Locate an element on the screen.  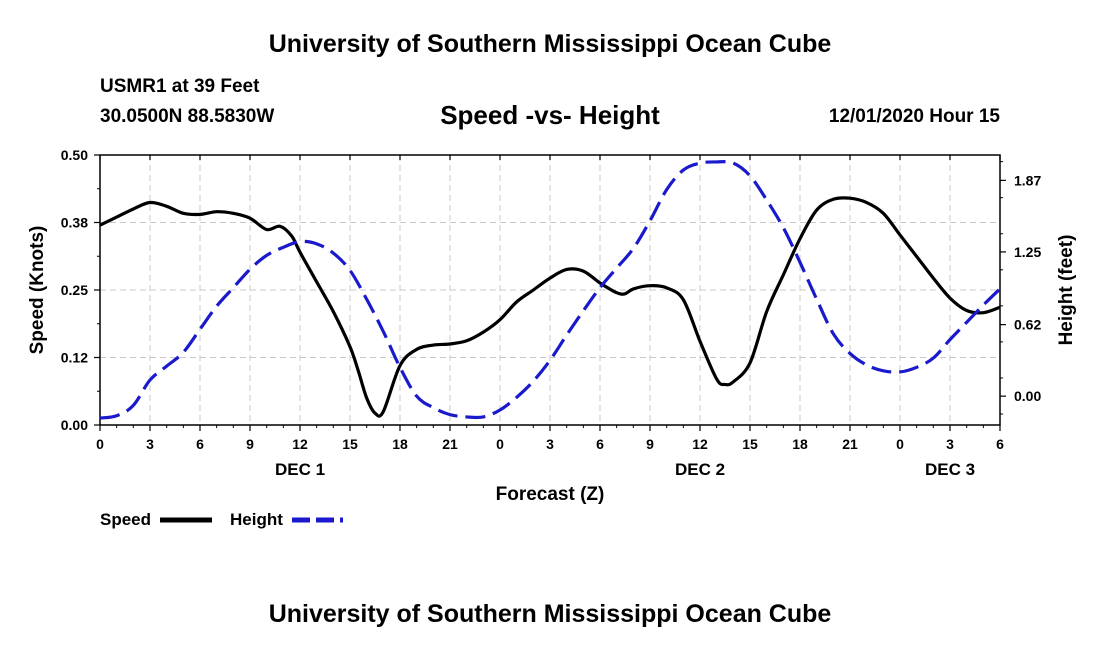
legend-label-height: Height is located at coordinates (256, 519).